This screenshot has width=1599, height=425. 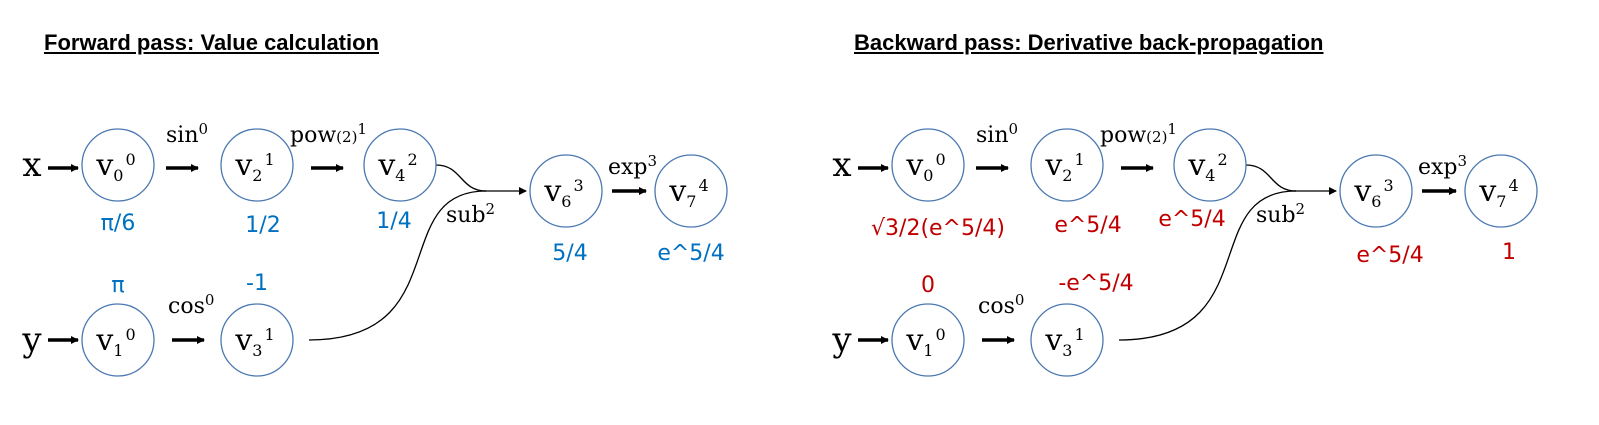 What do you see at coordinates (262, 225) in the screenshot?
I see `node-v2-value: 1/2` at bounding box center [262, 225].